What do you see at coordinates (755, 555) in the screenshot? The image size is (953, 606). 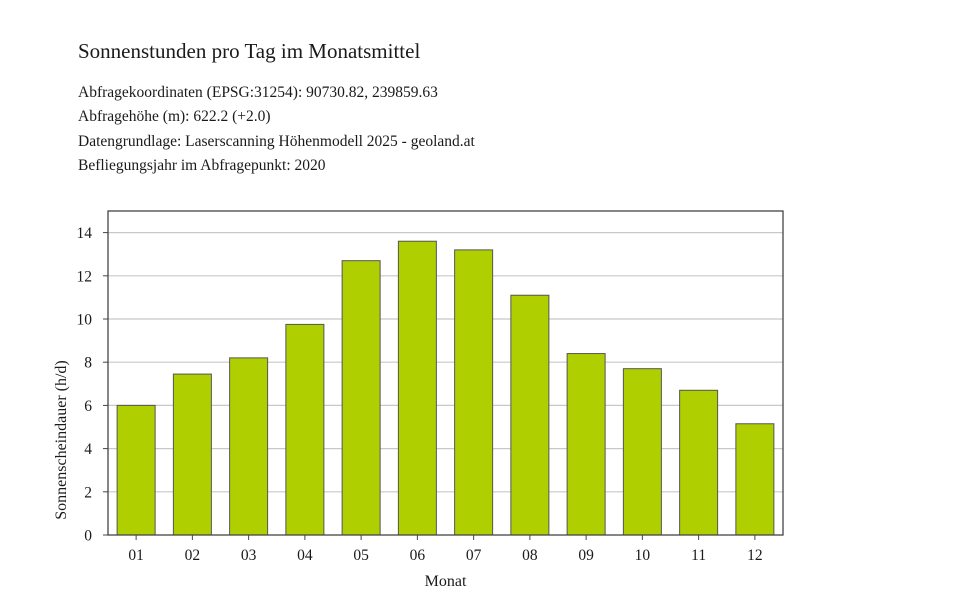 I see `x-tick-label: 12` at bounding box center [755, 555].